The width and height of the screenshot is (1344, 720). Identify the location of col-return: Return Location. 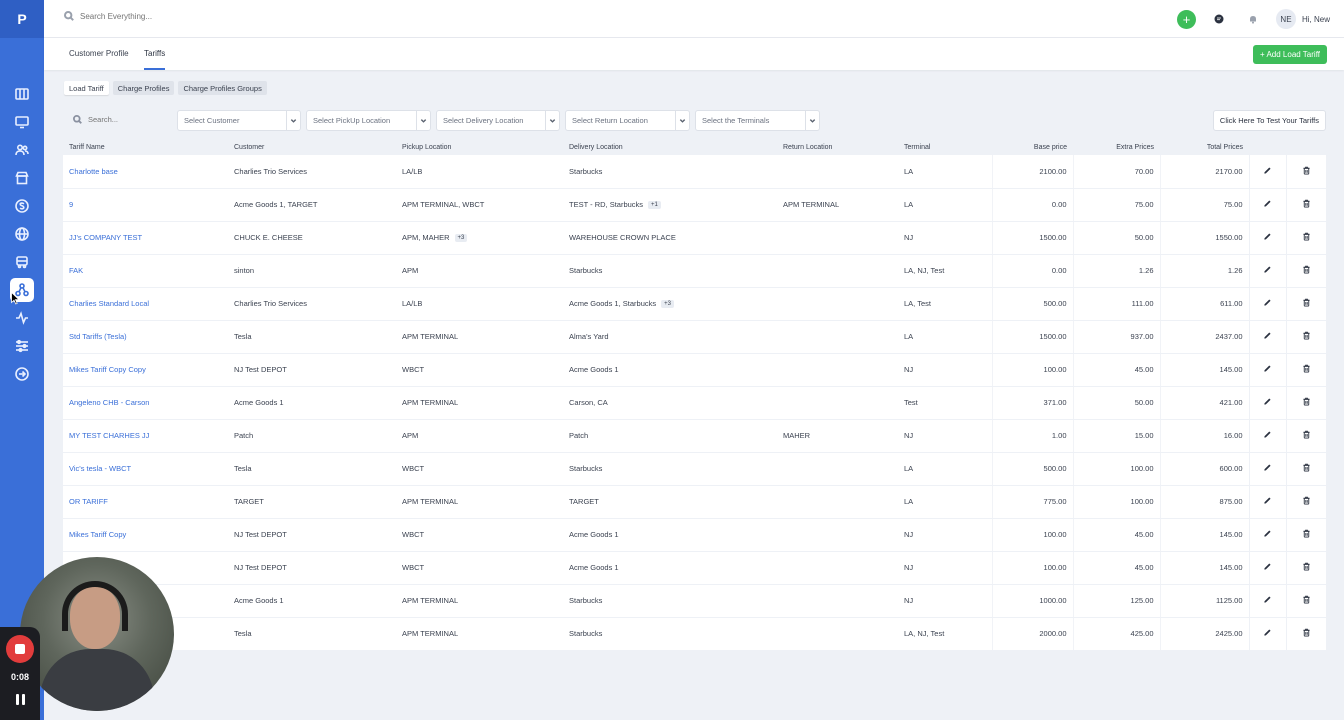
(837, 147).